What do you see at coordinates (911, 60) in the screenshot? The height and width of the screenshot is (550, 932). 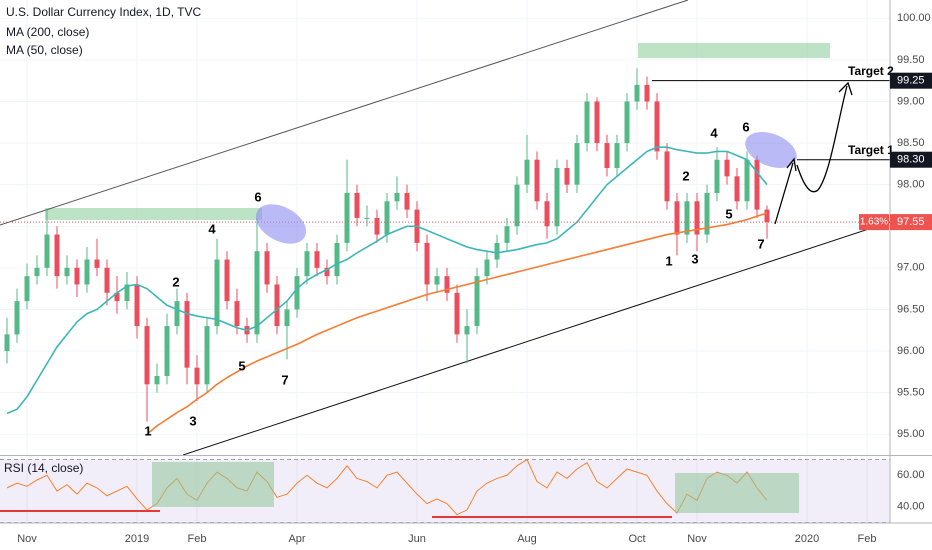 I see `y-tick-label: 99.50` at bounding box center [911, 60].